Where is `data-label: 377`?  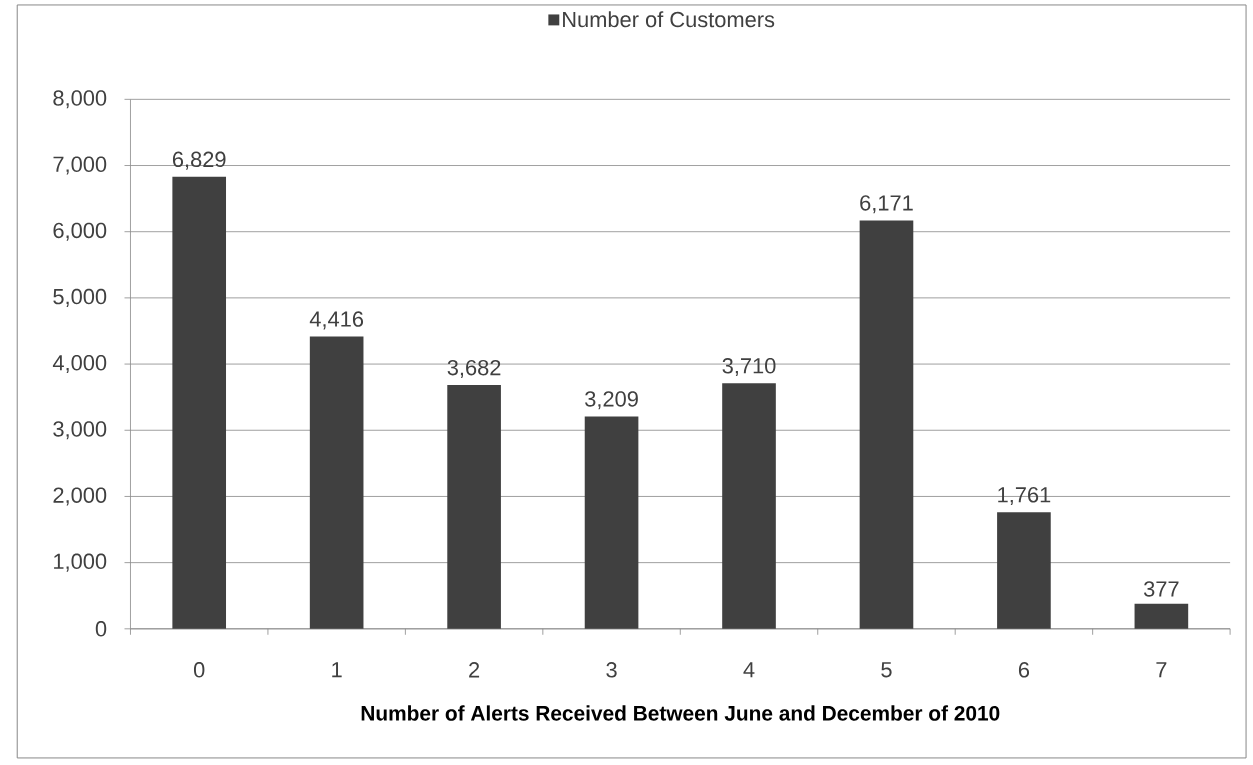
data-label: 377 is located at coordinates (1161, 589).